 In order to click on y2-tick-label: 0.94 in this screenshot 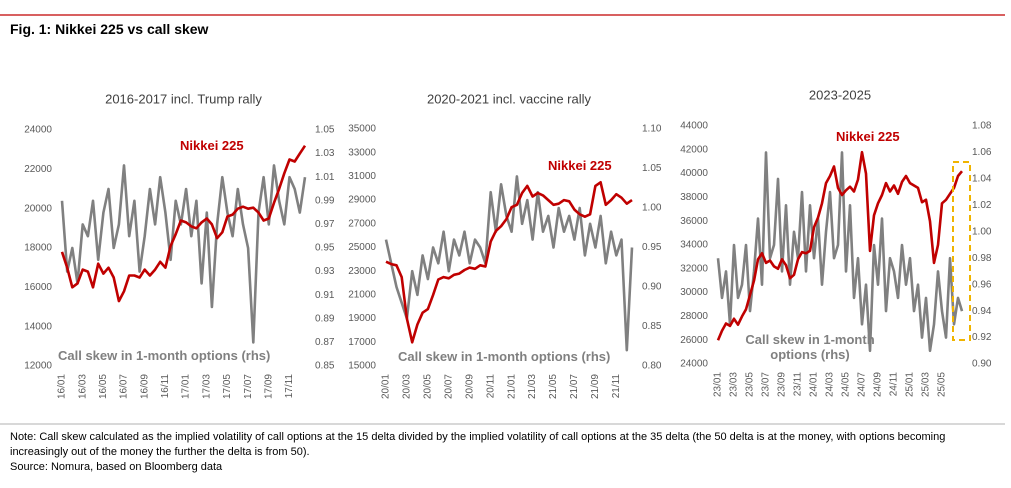, I will do `click(982, 311)`.